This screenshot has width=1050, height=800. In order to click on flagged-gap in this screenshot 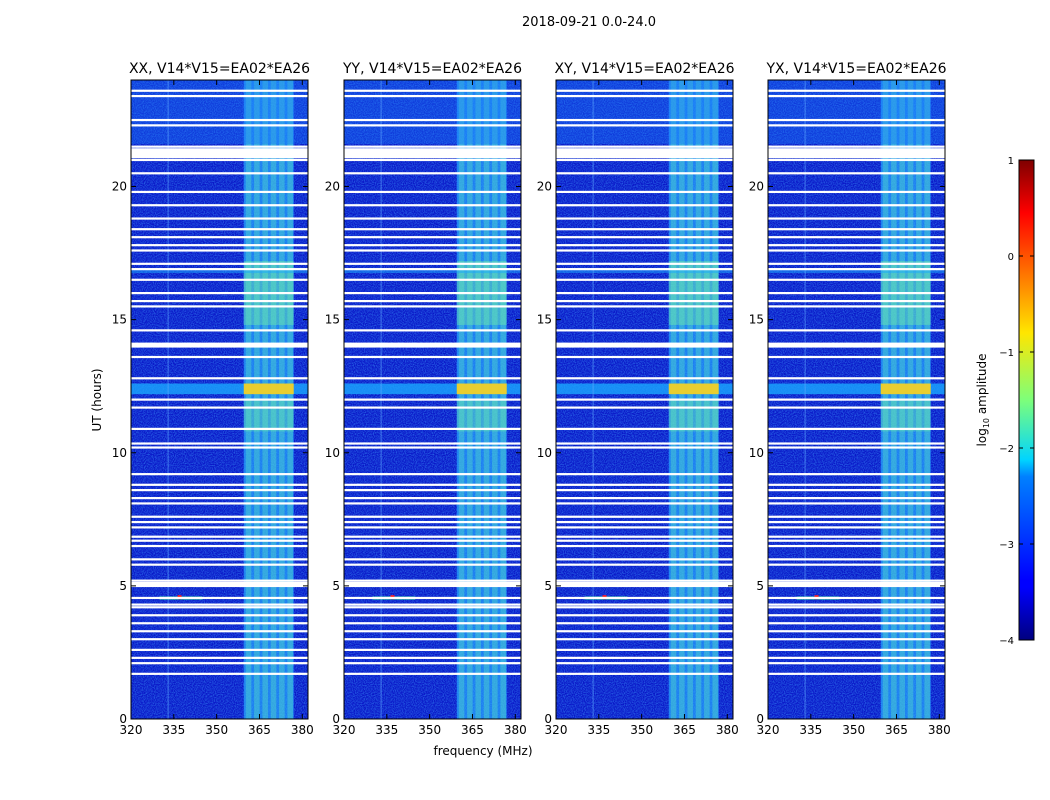, I will do `click(432, 583)`.